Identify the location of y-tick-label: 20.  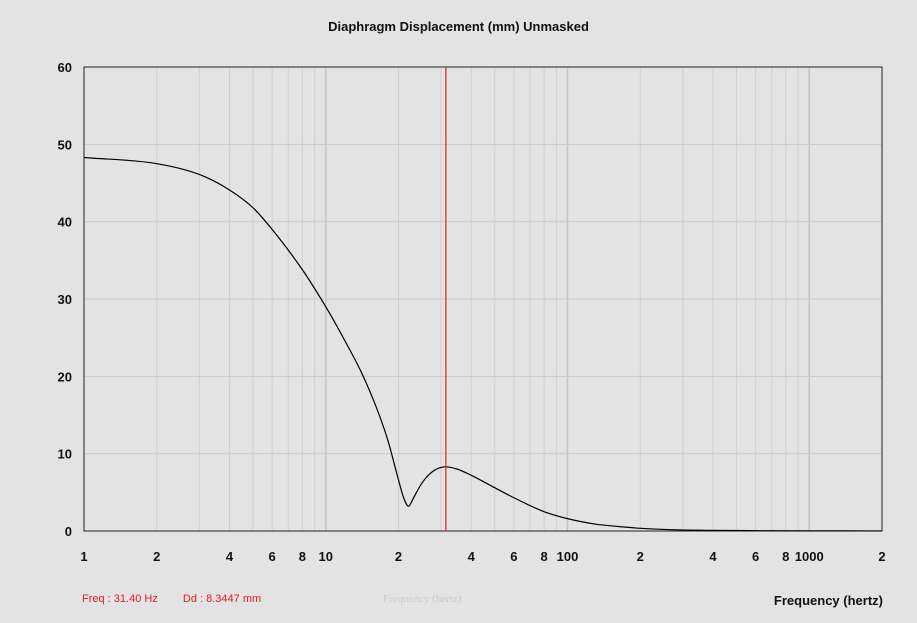
(65, 376).